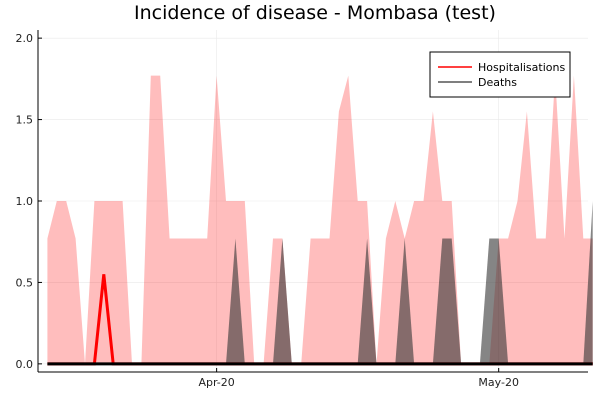  I want to click on legend-box, so click(500, 74).